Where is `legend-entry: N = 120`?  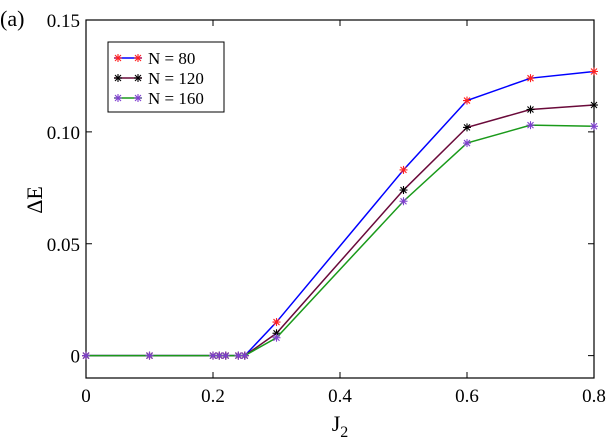 legend-entry: N = 120 is located at coordinates (159, 78).